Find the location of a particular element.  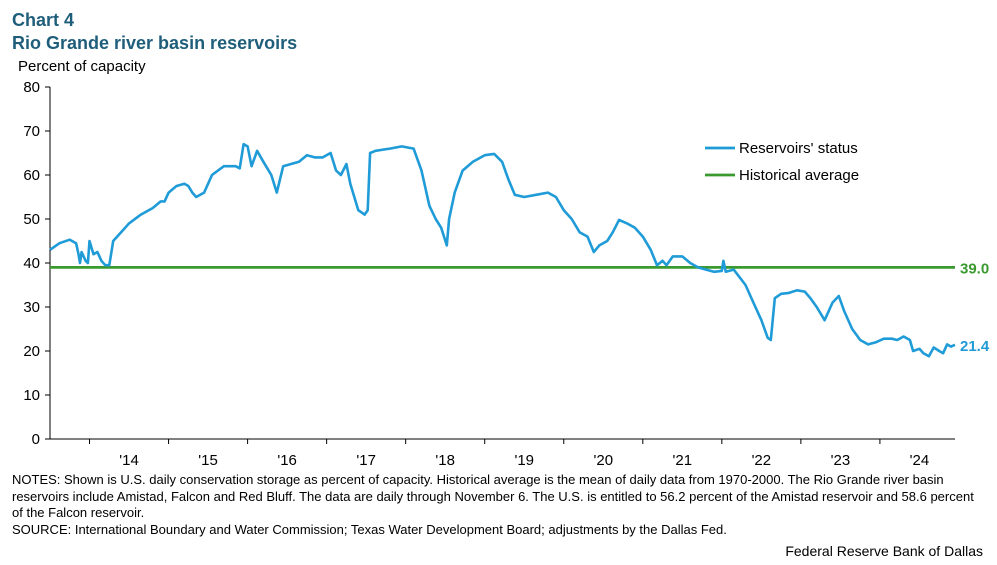

x-tick-label: '24 is located at coordinates (920, 460).